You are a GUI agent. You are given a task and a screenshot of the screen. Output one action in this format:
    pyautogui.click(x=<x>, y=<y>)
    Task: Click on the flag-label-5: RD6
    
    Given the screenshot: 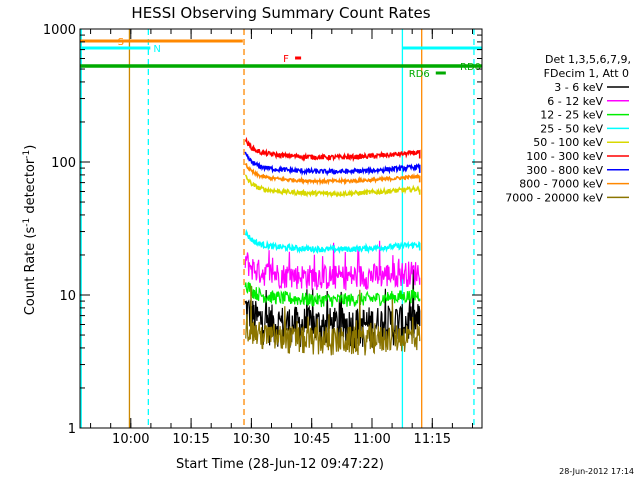 What is the action you would take?
    pyautogui.click(x=419, y=74)
    